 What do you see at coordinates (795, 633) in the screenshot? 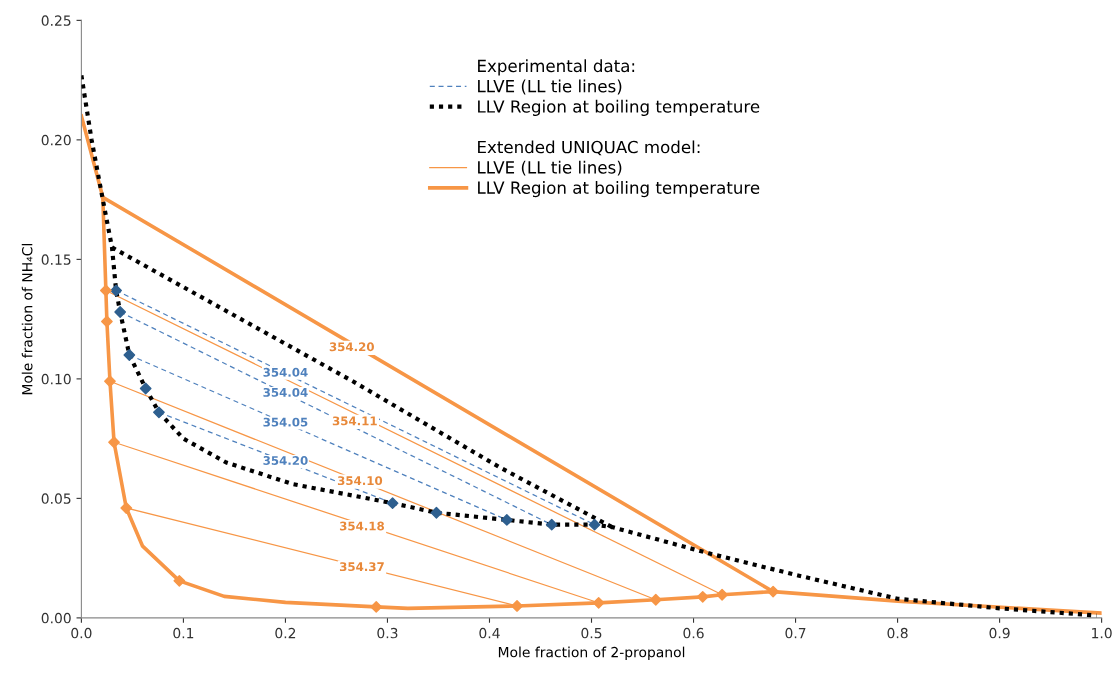
I see `x-tick-label: 0.7` at bounding box center [795, 633].